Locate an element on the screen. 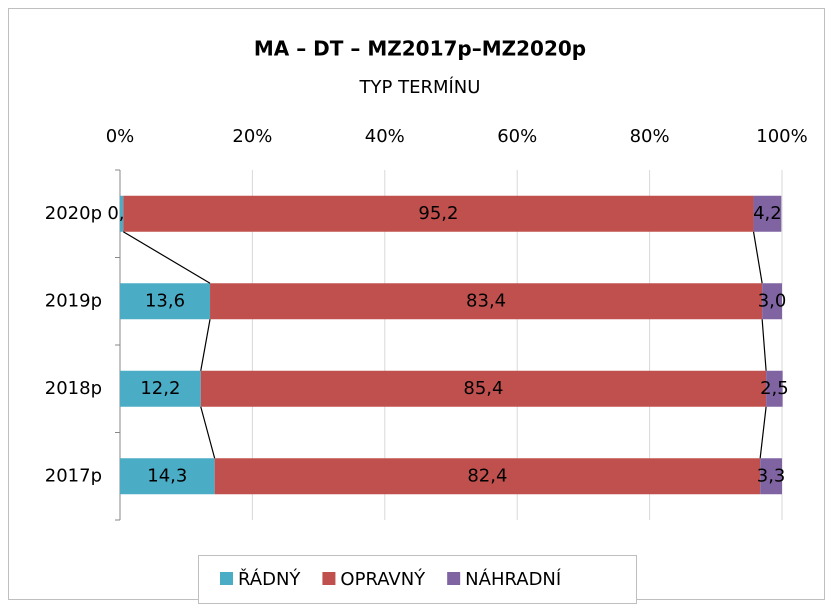  value-label: 2,5 is located at coordinates (774, 388).